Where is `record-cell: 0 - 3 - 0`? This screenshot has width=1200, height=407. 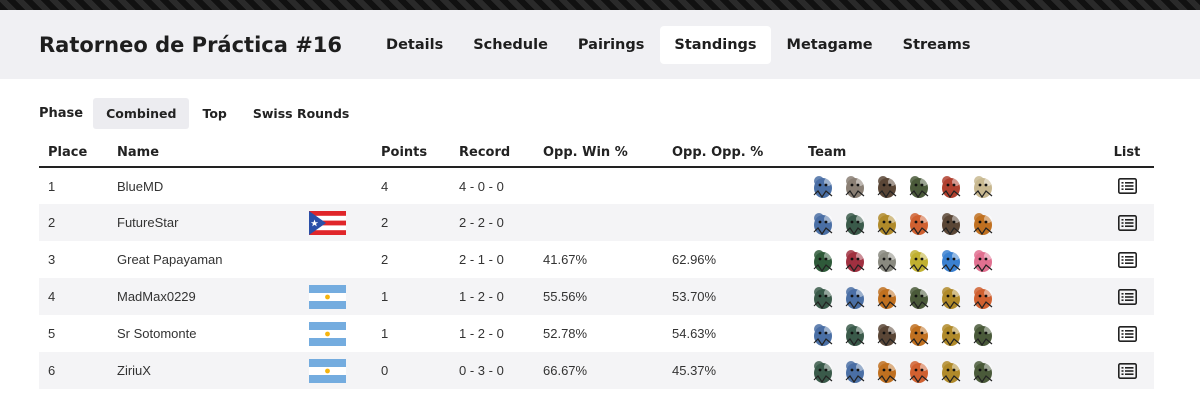
record-cell: 0 - 3 - 0 is located at coordinates (492, 370).